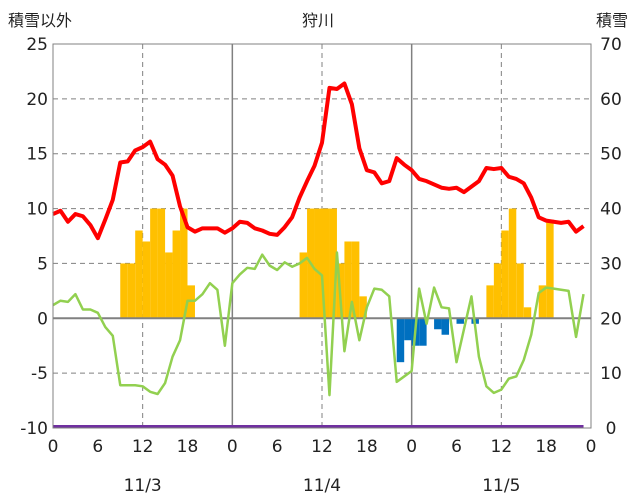 This screenshot has width=636, height=501. Describe the element at coordinates (34, 429) in the screenshot. I see `left-tick-label: -10` at that location.